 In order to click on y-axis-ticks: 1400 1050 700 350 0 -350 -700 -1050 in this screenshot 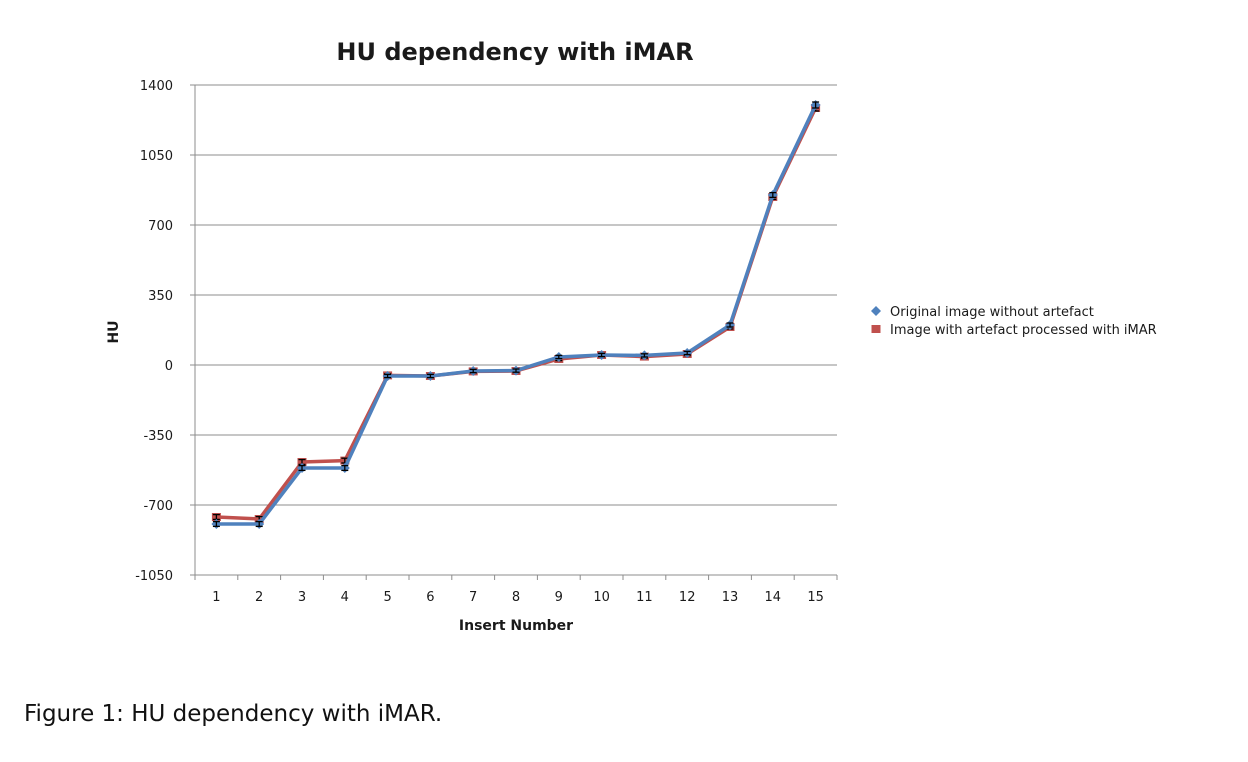, I will do `click(165, 331)`.